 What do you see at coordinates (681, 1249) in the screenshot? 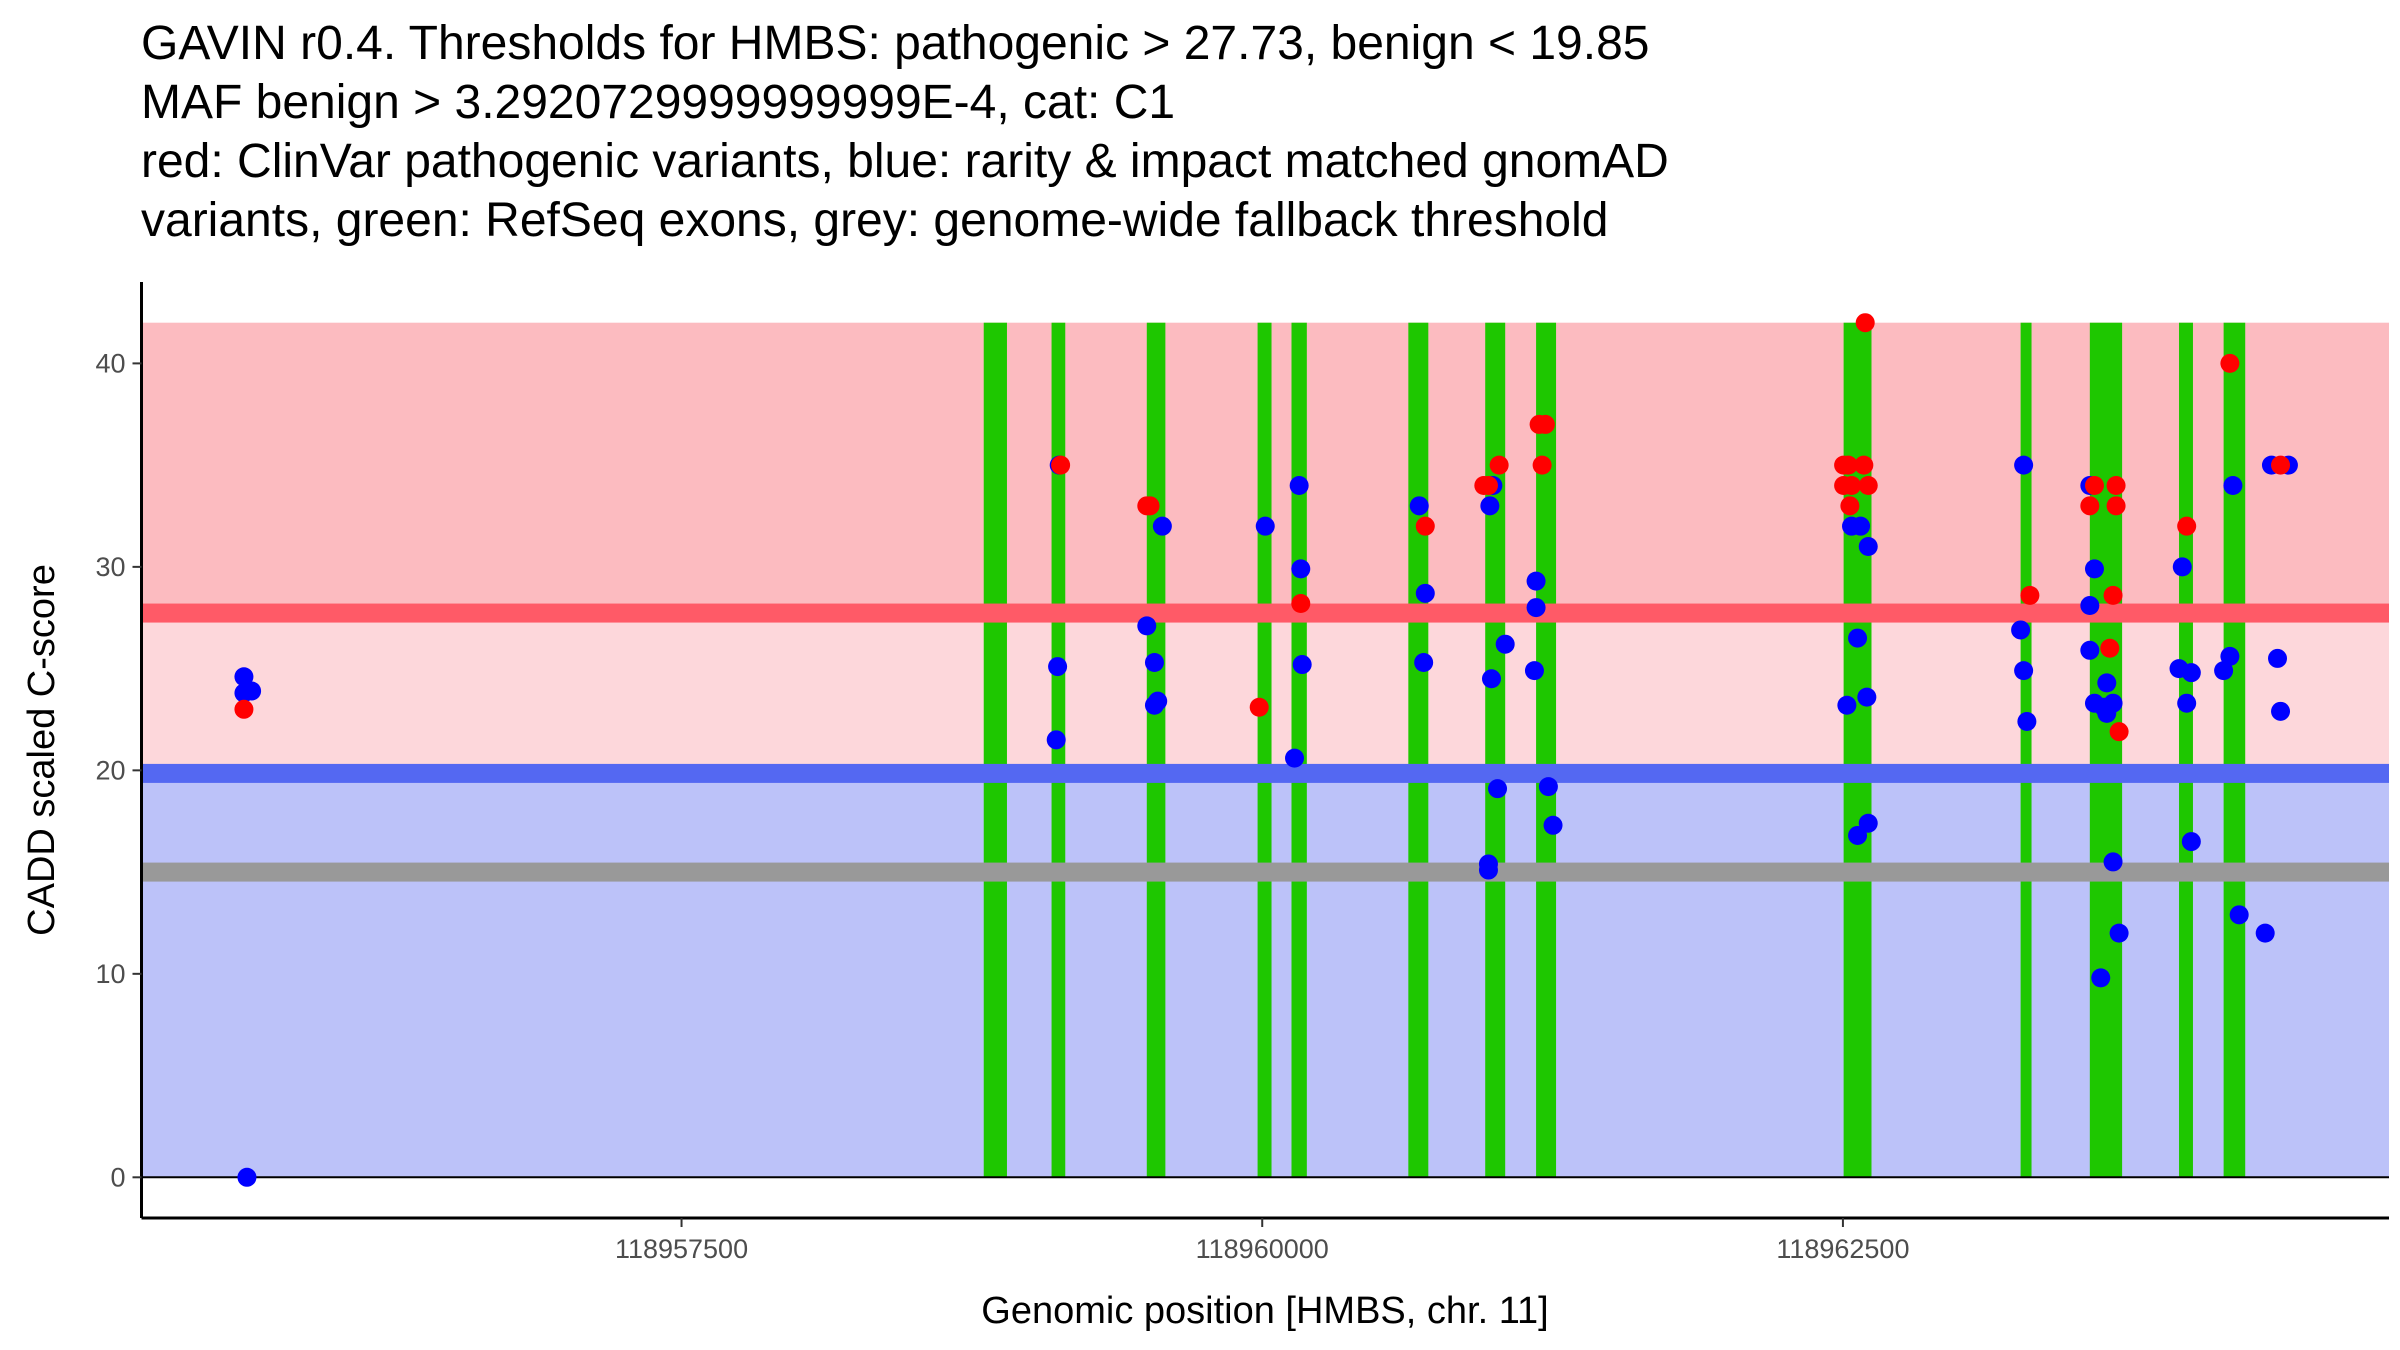
I see `x-tick-label: 118957500` at bounding box center [681, 1249].